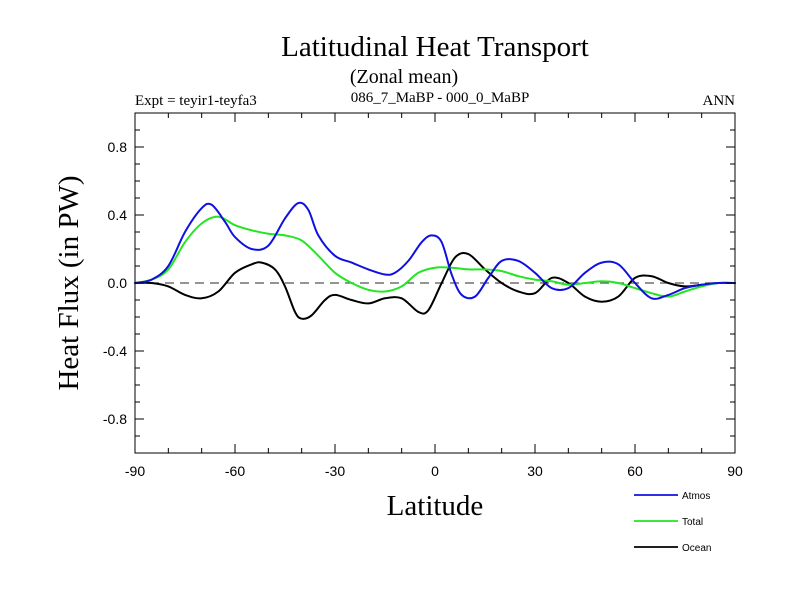  Describe the element at coordinates (135, 471) in the screenshot. I see `x-tick-label: -90` at that location.